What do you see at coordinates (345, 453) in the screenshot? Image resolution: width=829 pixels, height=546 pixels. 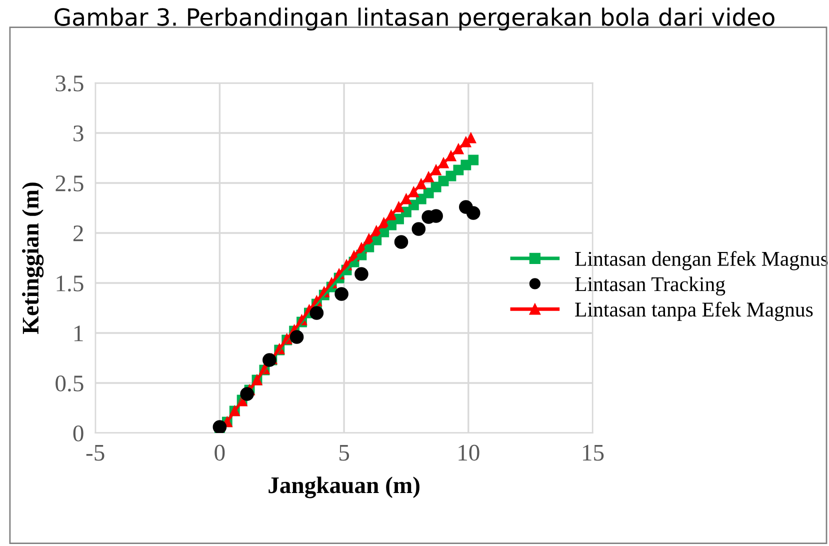 I see `x-tick-label: 5` at bounding box center [345, 453].